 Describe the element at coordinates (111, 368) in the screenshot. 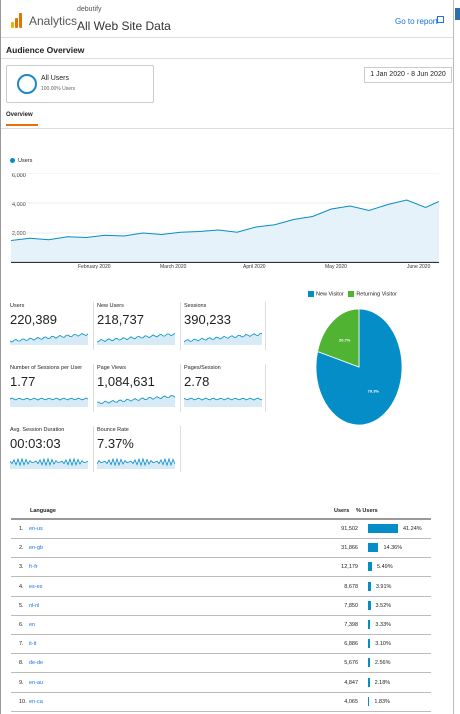

I see `metric-label: Page Views` at that location.